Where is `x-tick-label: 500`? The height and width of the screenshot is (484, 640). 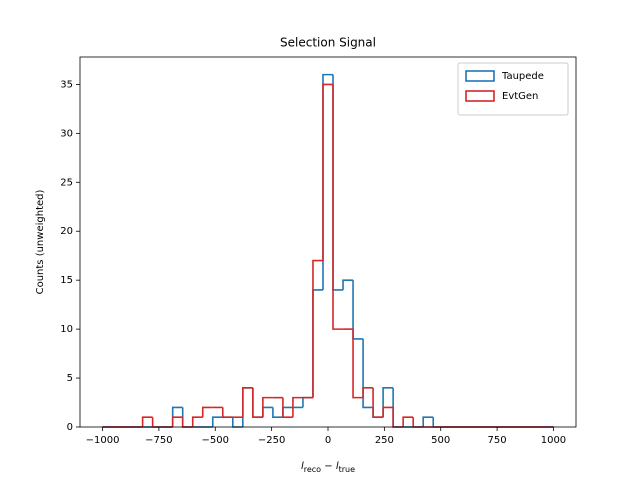
x-tick-label: 500 is located at coordinates (440, 440).